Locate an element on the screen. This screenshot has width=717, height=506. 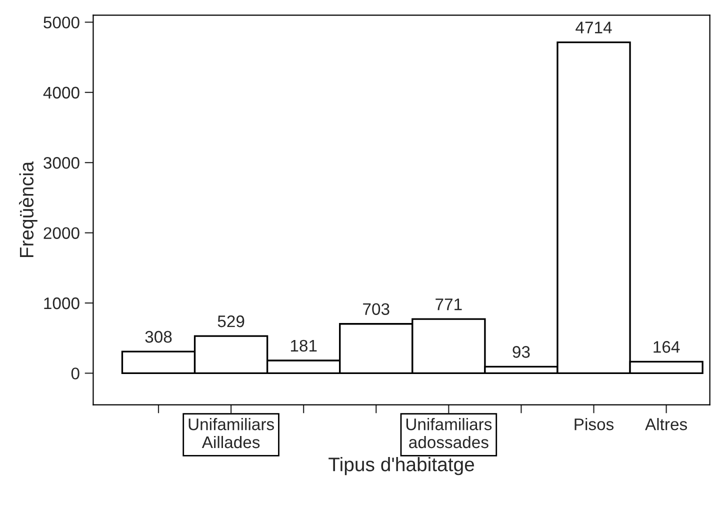
y-tick-label: 3000 is located at coordinates (62, 163).